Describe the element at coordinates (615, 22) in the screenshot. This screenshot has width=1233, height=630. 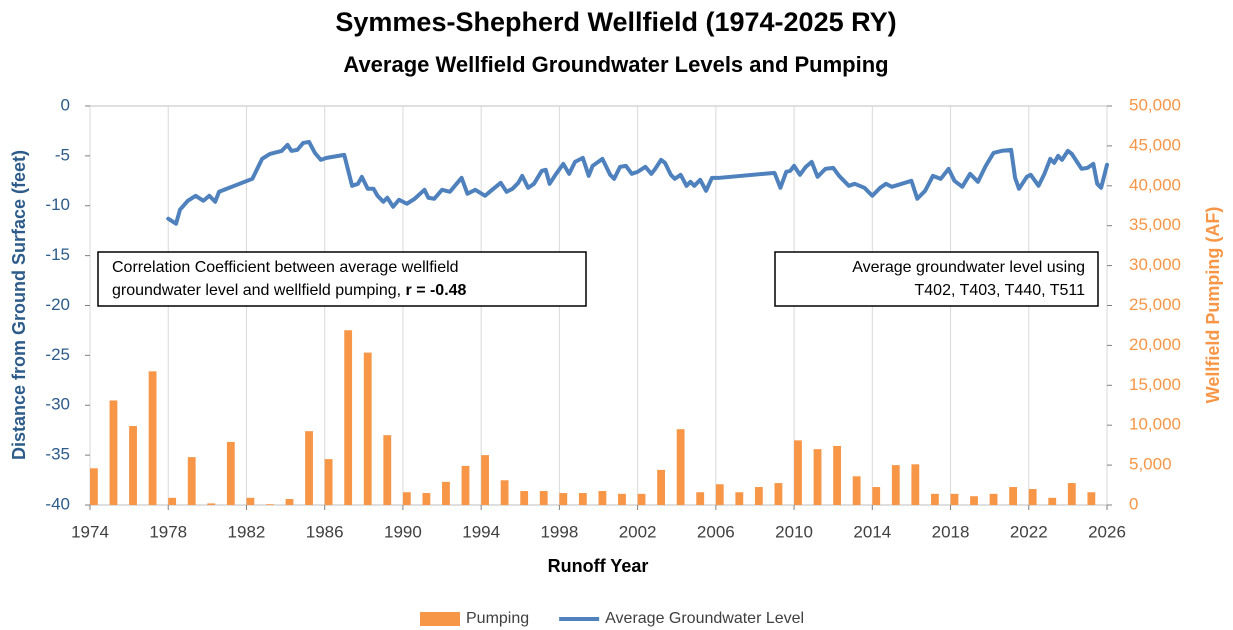
I see `chart-title: Symmes-Shepherd Wellfield (1974-2025 RY)` at that location.